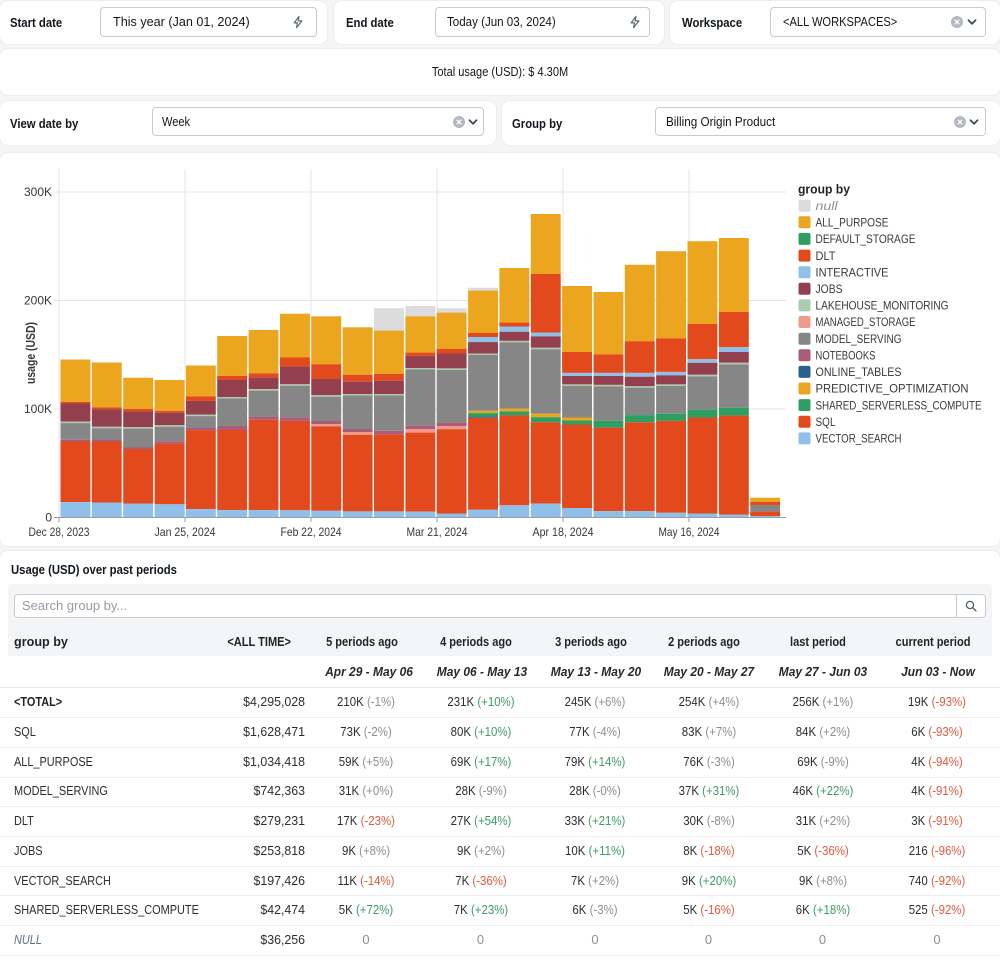  Describe the element at coordinates (866, 322) in the screenshot. I see `svg-text: MANAGED_STORAGE` at that location.